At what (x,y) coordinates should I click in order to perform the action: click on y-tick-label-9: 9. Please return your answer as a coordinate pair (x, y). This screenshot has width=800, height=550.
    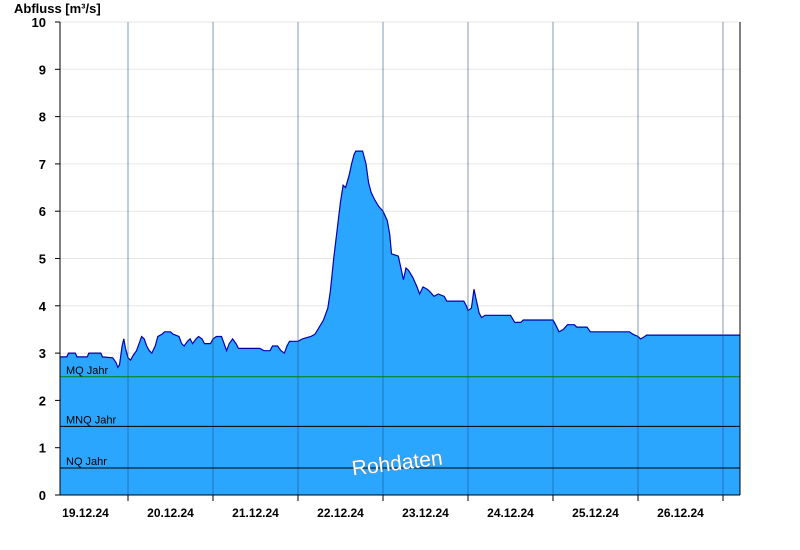
    Looking at the image, I should click on (42, 69).